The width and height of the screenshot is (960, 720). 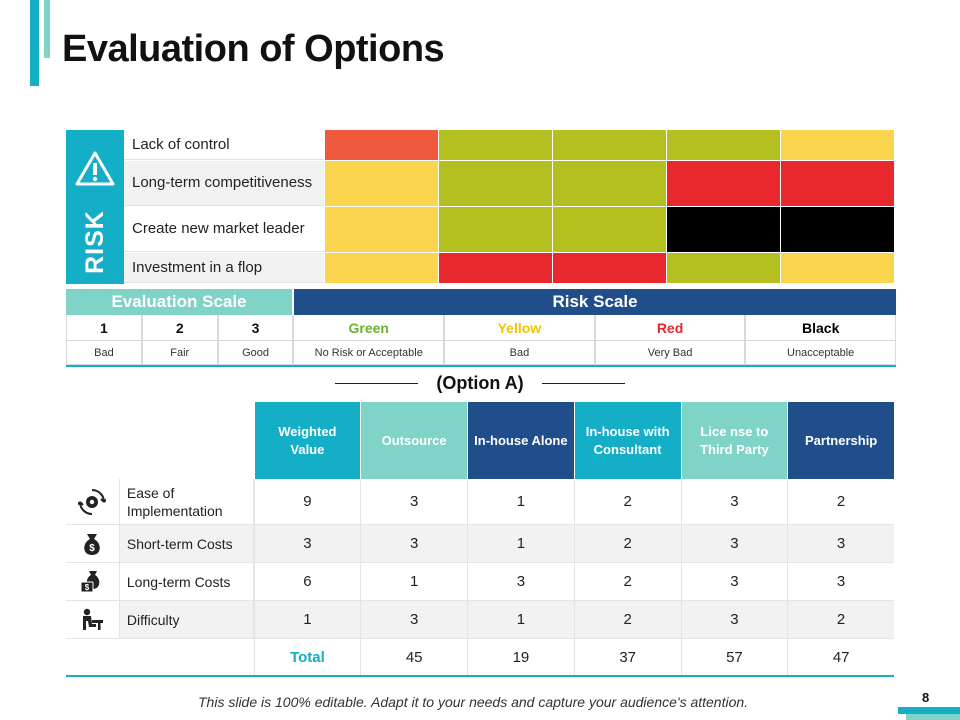 I want to click on table-cell: 9, so click(x=307, y=501).